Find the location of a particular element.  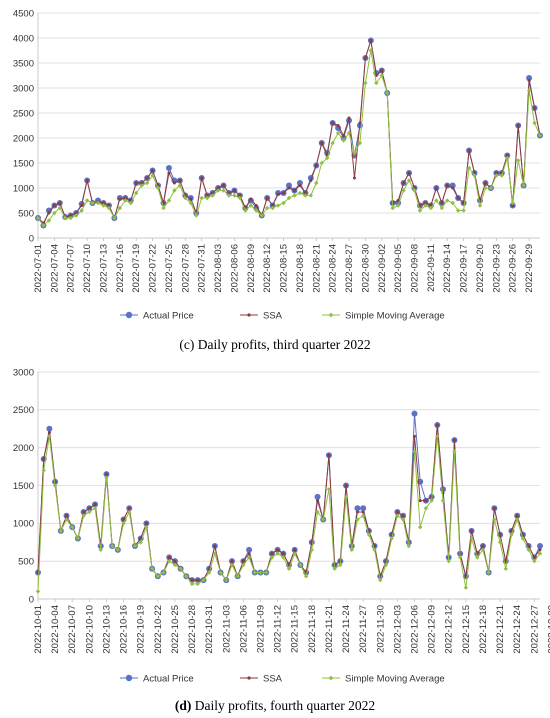

caption-label: (d) is located at coordinates (183, 705).